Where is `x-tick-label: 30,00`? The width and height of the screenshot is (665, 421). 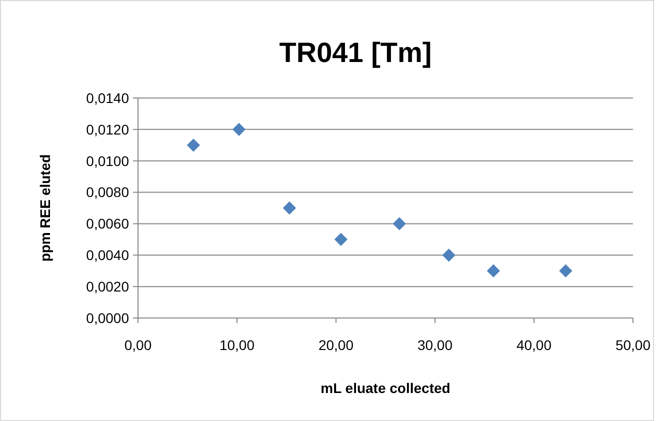 x-tick-label: 30,00 is located at coordinates (435, 345).